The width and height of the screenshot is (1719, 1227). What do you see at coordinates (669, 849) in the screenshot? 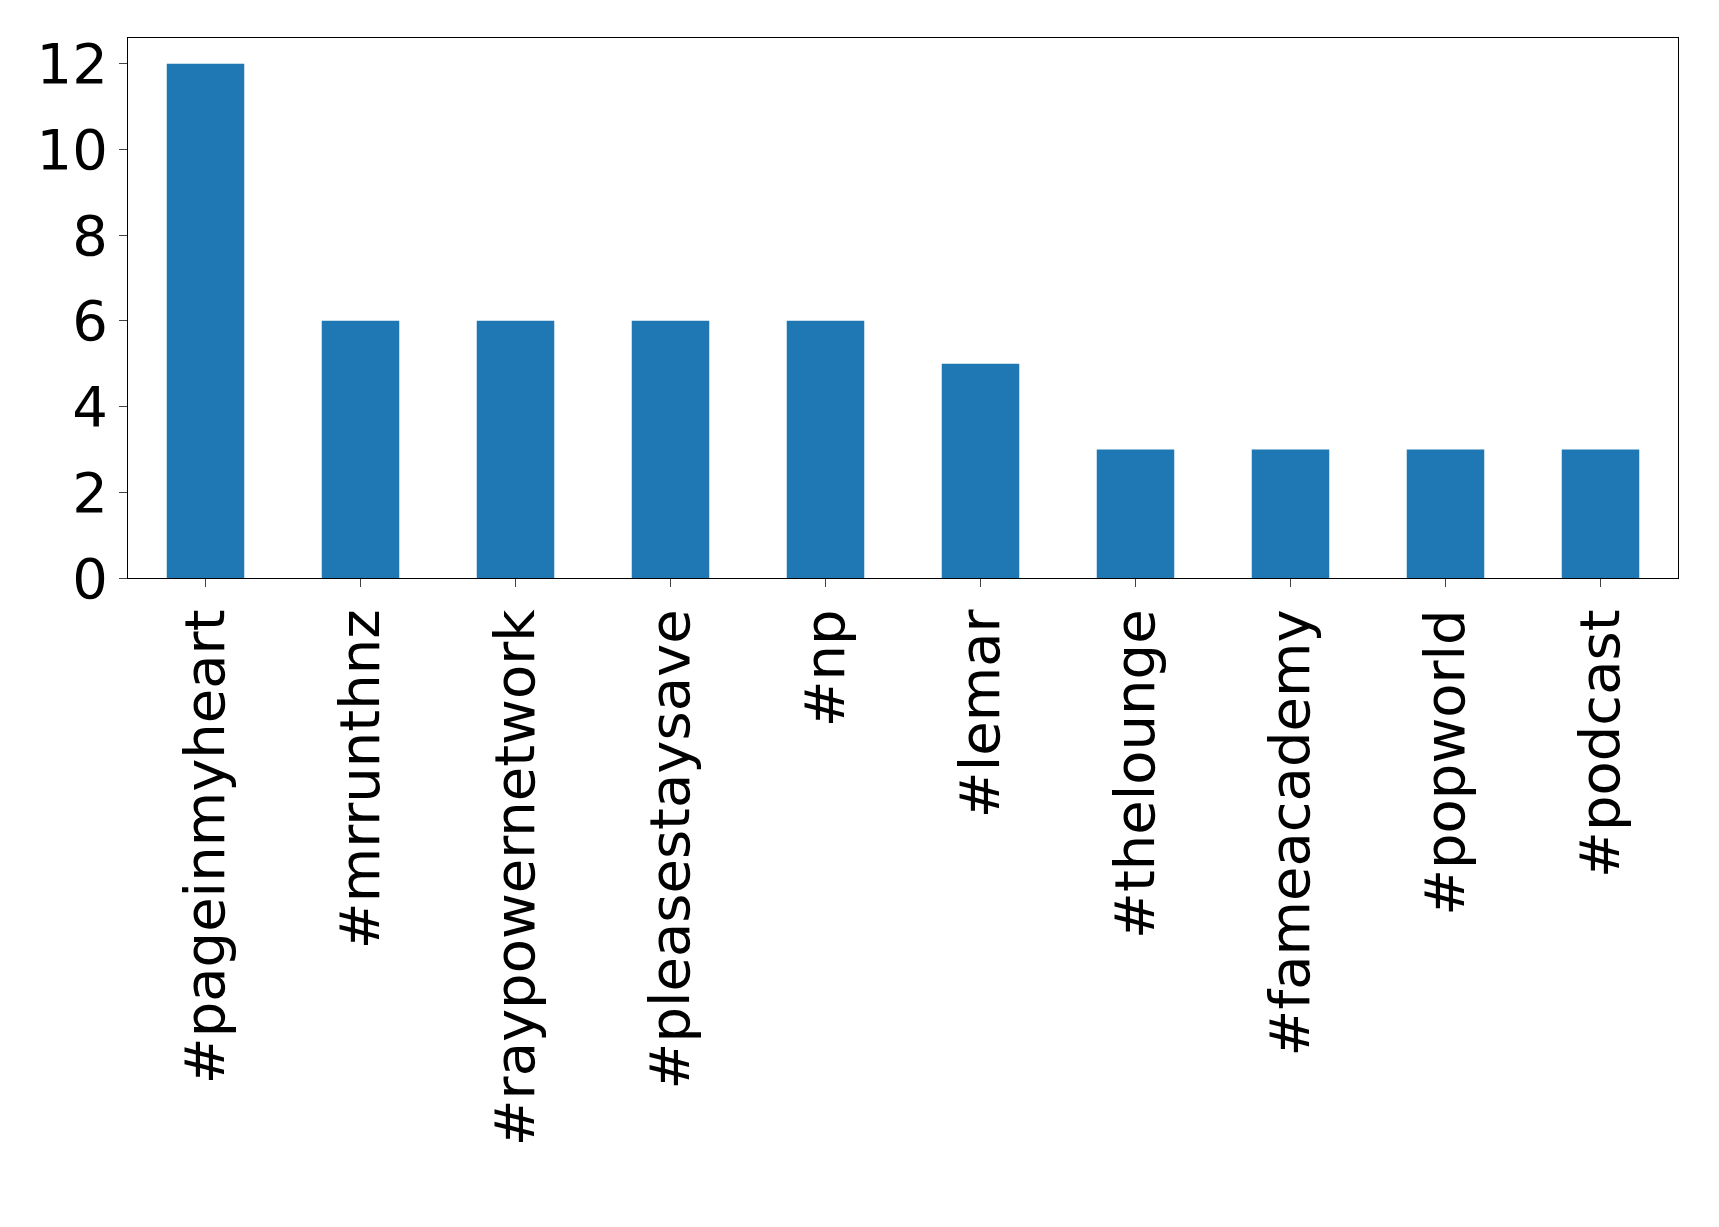
I see `x-tick-label: #pleasestaysave` at bounding box center [669, 849].